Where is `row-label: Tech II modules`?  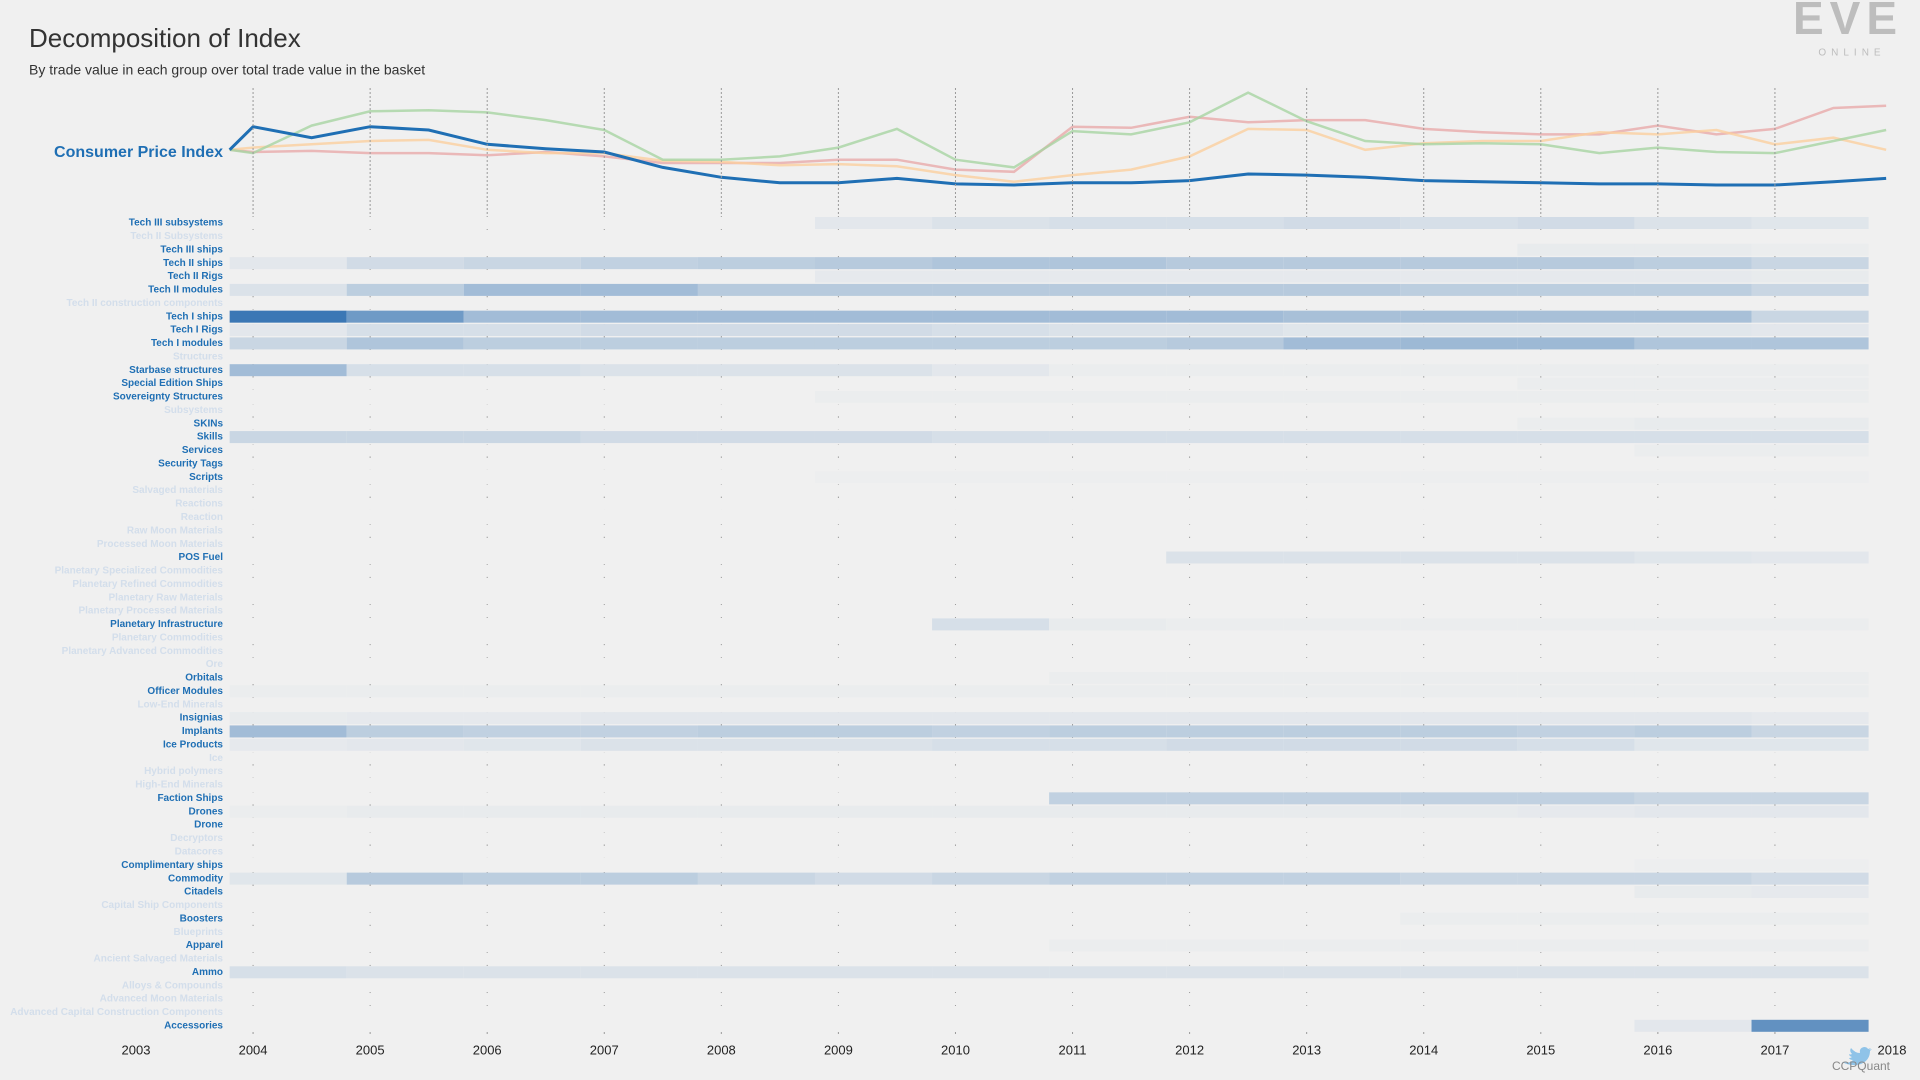
row-label: Tech II modules is located at coordinates (185, 290).